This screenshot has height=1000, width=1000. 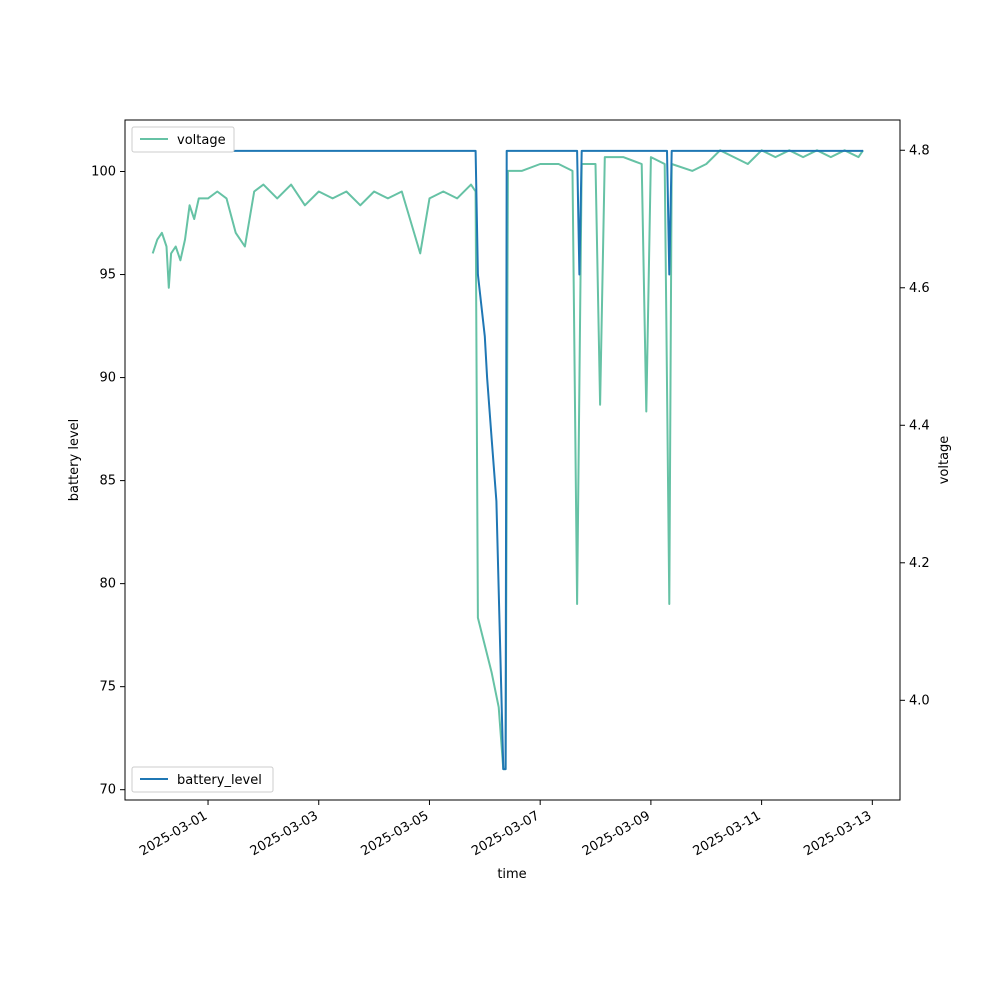 I want to click on legend-voltage-box, so click(x=183, y=139).